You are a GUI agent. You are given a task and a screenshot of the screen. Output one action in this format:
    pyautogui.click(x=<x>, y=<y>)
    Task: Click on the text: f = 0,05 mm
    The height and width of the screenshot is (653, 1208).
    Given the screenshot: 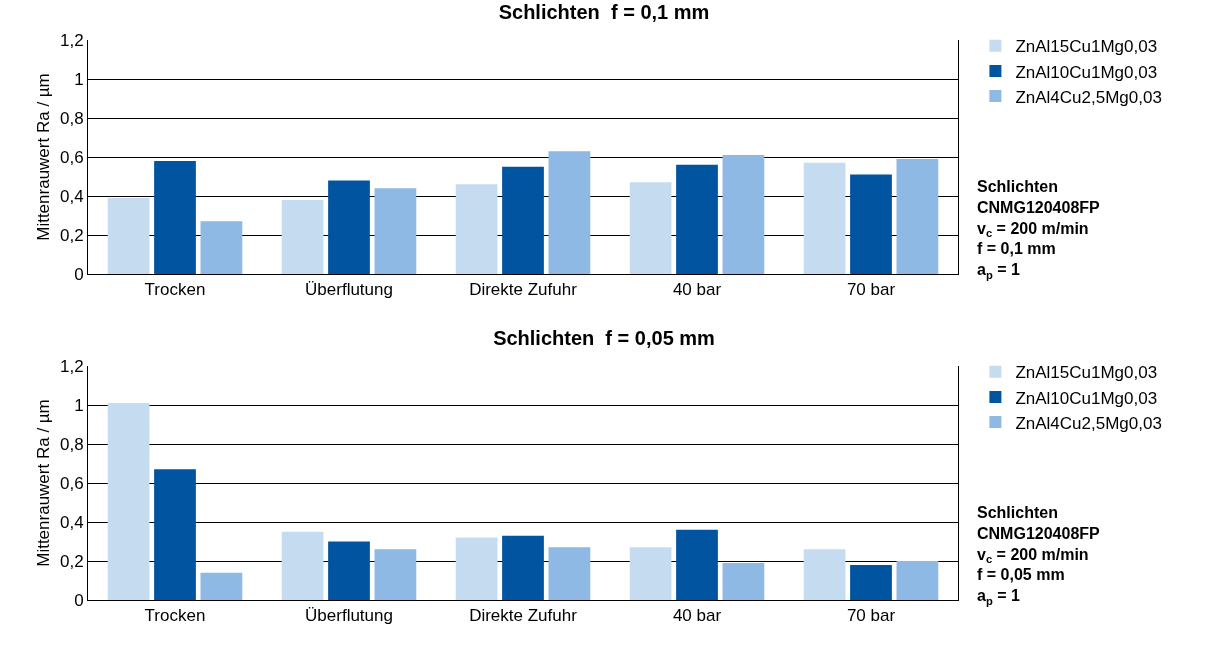 What is the action you would take?
    pyautogui.click(x=1021, y=575)
    